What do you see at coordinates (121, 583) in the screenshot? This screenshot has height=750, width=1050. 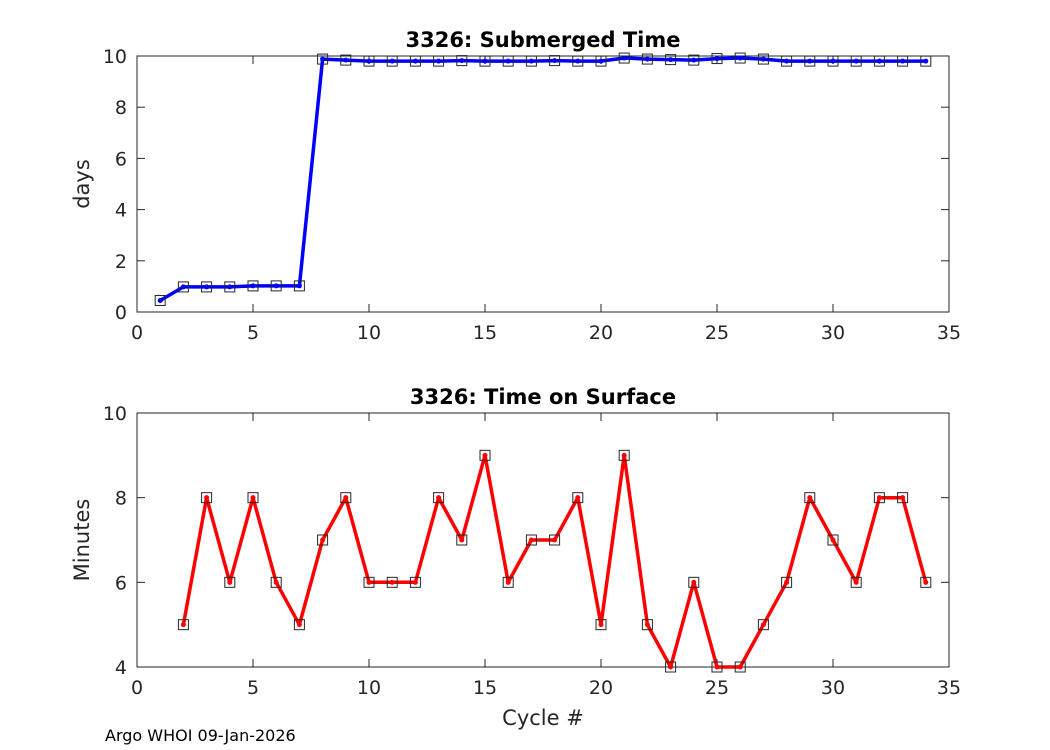 I see `y-tick-label: 6` at bounding box center [121, 583].